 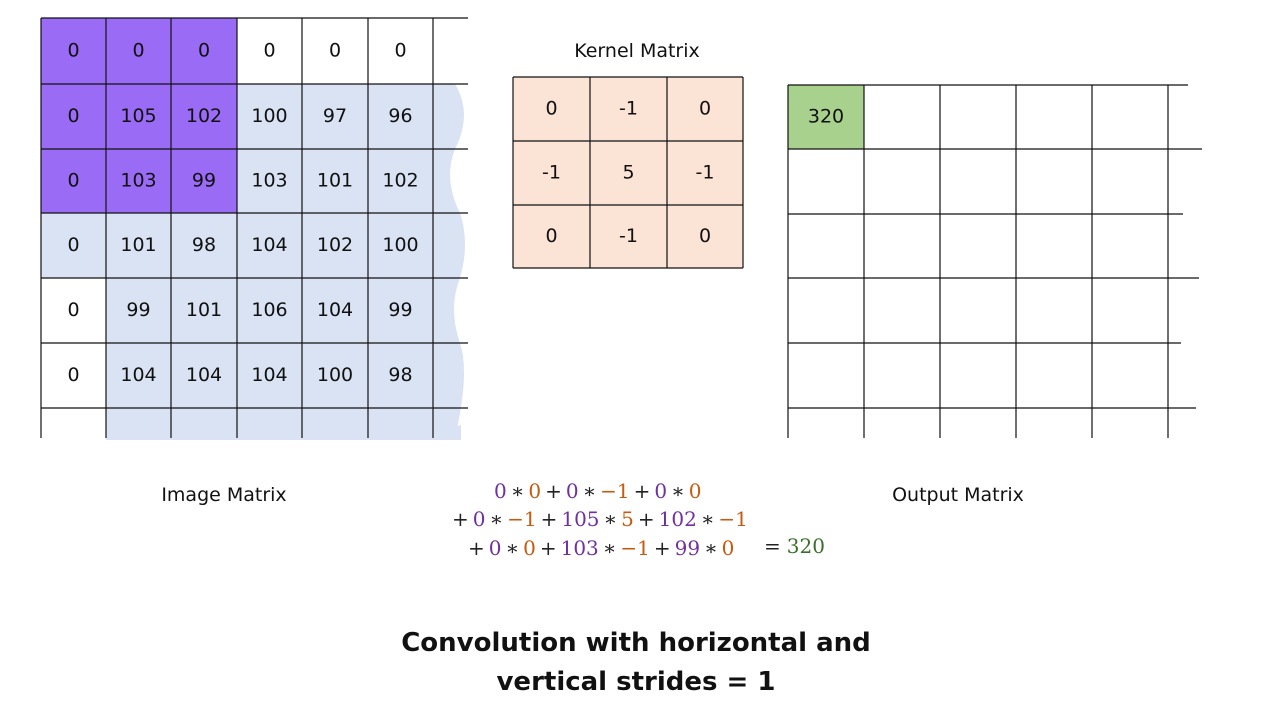 What do you see at coordinates (805, 546) in the screenshot?
I see `result: 320` at bounding box center [805, 546].